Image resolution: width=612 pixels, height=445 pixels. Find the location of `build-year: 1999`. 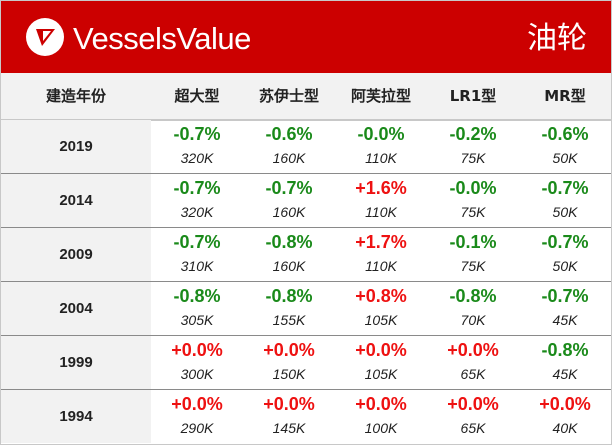

build-year: 1999 is located at coordinates (76, 362).